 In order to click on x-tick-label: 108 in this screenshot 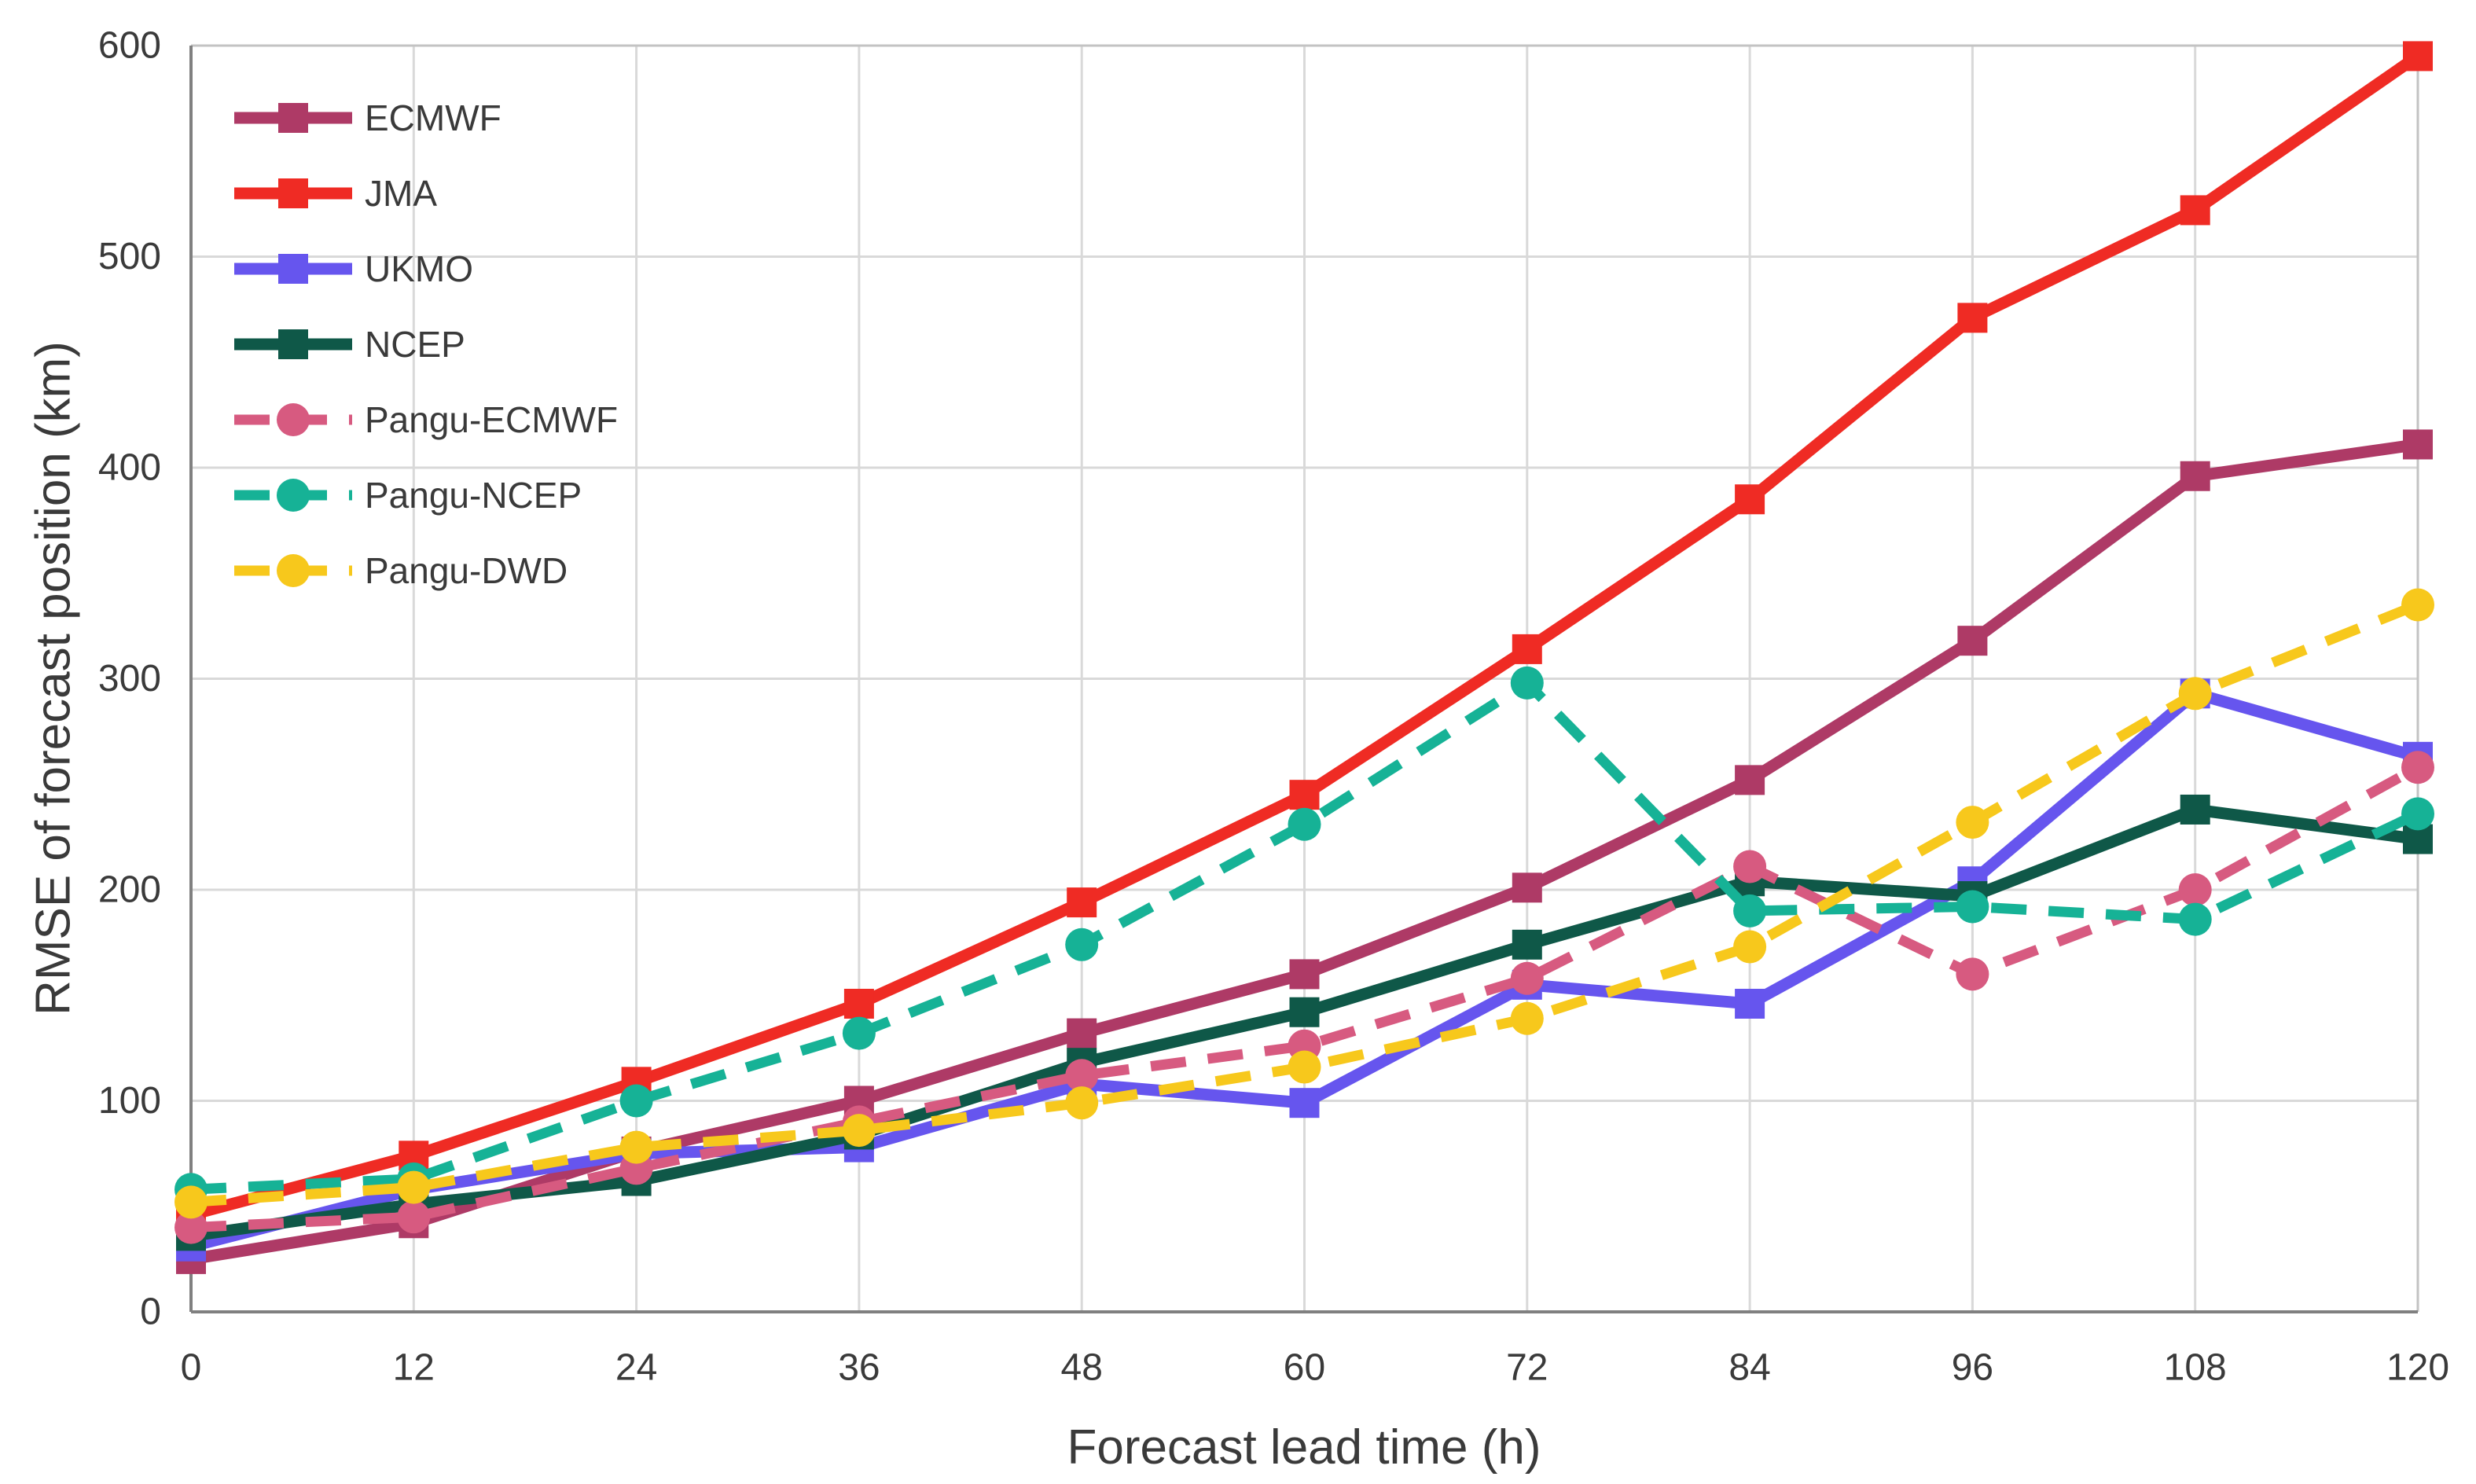, I will do `click(2195, 1368)`.